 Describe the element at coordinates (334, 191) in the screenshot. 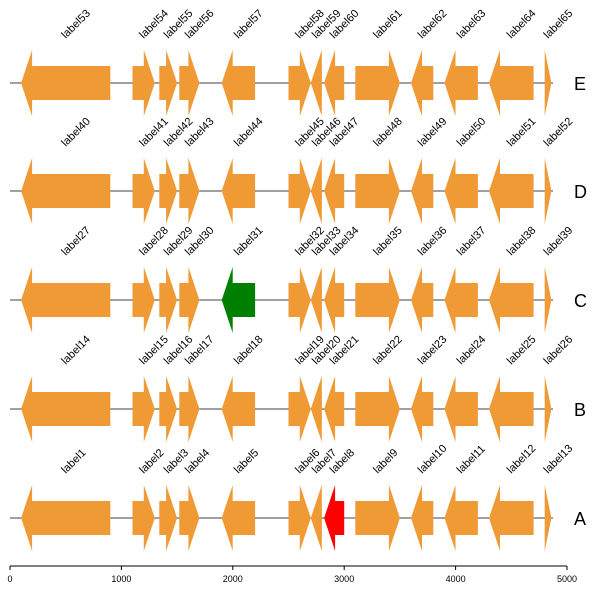

I see `gene-arrow-label47` at that location.